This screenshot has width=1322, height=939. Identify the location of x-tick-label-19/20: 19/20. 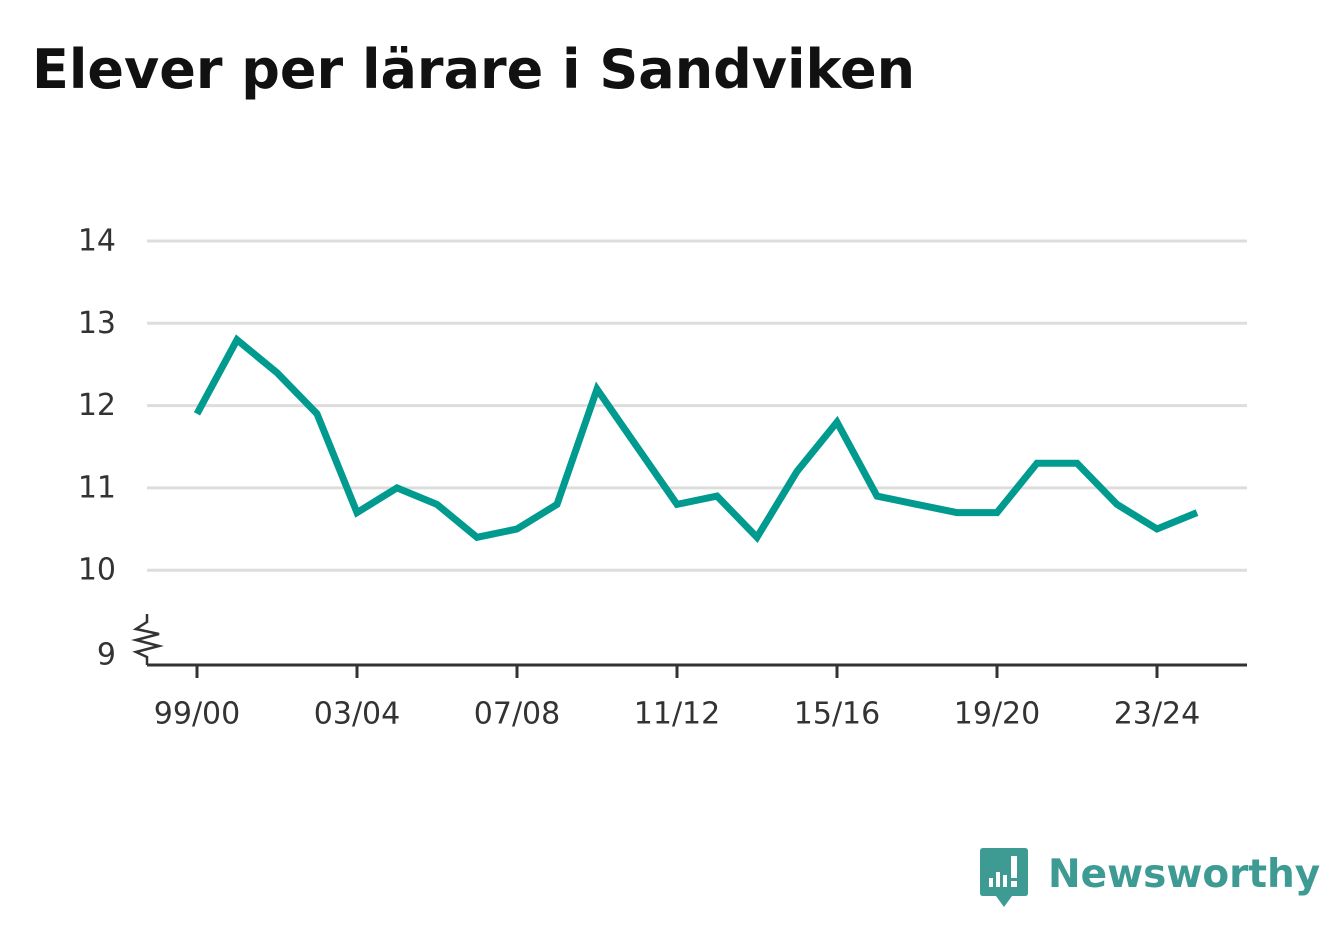
(997, 714).